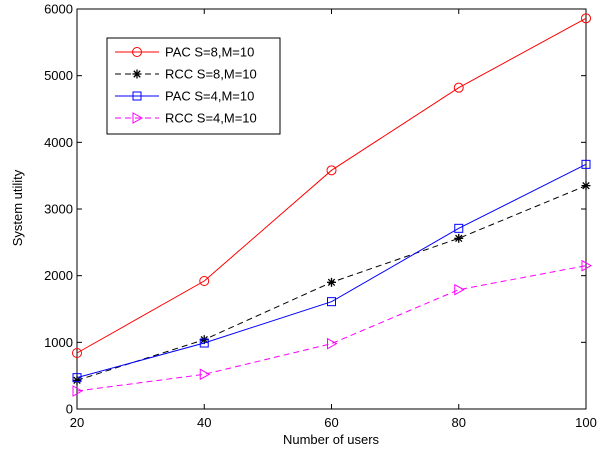 The height and width of the screenshot is (455, 613). I want to click on legend-label: RCC S=8,M=10, so click(211, 74).